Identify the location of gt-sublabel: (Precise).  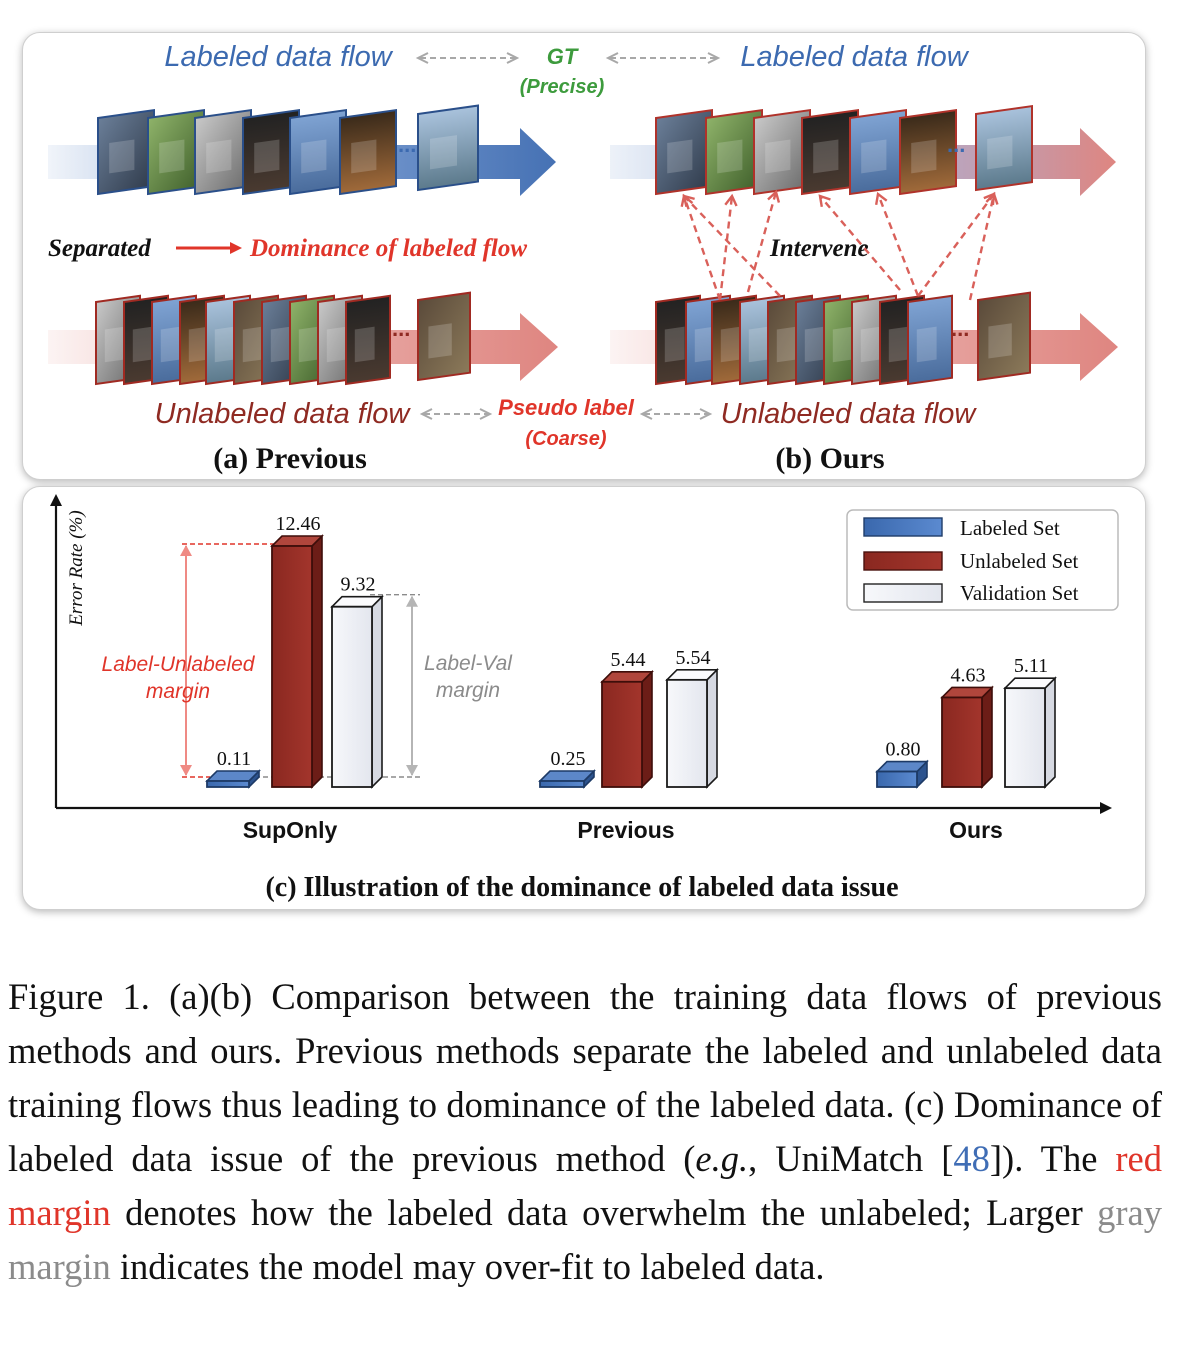
(562, 87).